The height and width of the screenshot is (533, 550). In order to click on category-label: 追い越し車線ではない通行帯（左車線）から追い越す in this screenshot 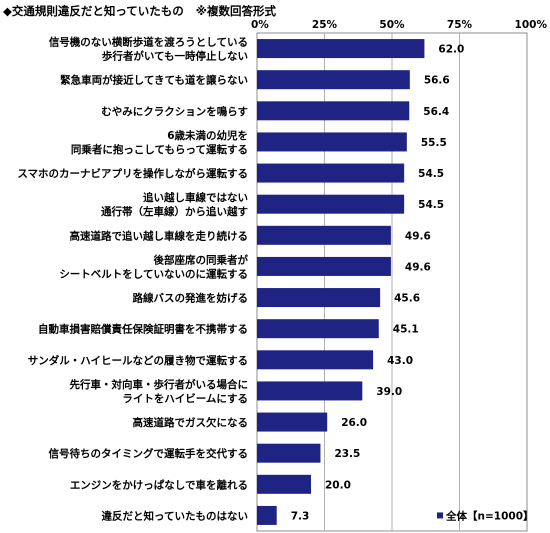, I will do `click(174, 204)`.